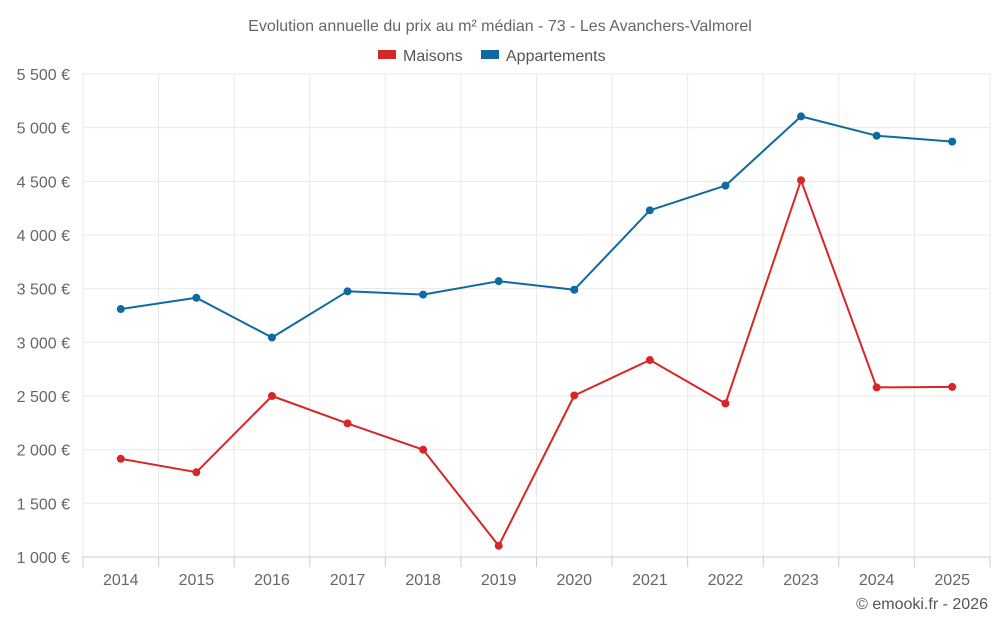 The image size is (1000, 625). Describe the element at coordinates (574, 580) in the screenshot. I see `x-tick-label: 2020` at that location.